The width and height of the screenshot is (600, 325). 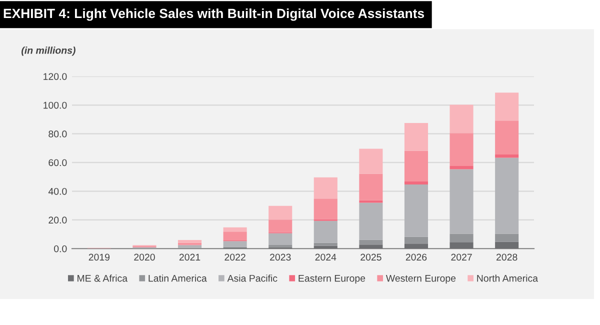 I want to click on legend-label: Eastern Europe, so click(x=332, y=279).